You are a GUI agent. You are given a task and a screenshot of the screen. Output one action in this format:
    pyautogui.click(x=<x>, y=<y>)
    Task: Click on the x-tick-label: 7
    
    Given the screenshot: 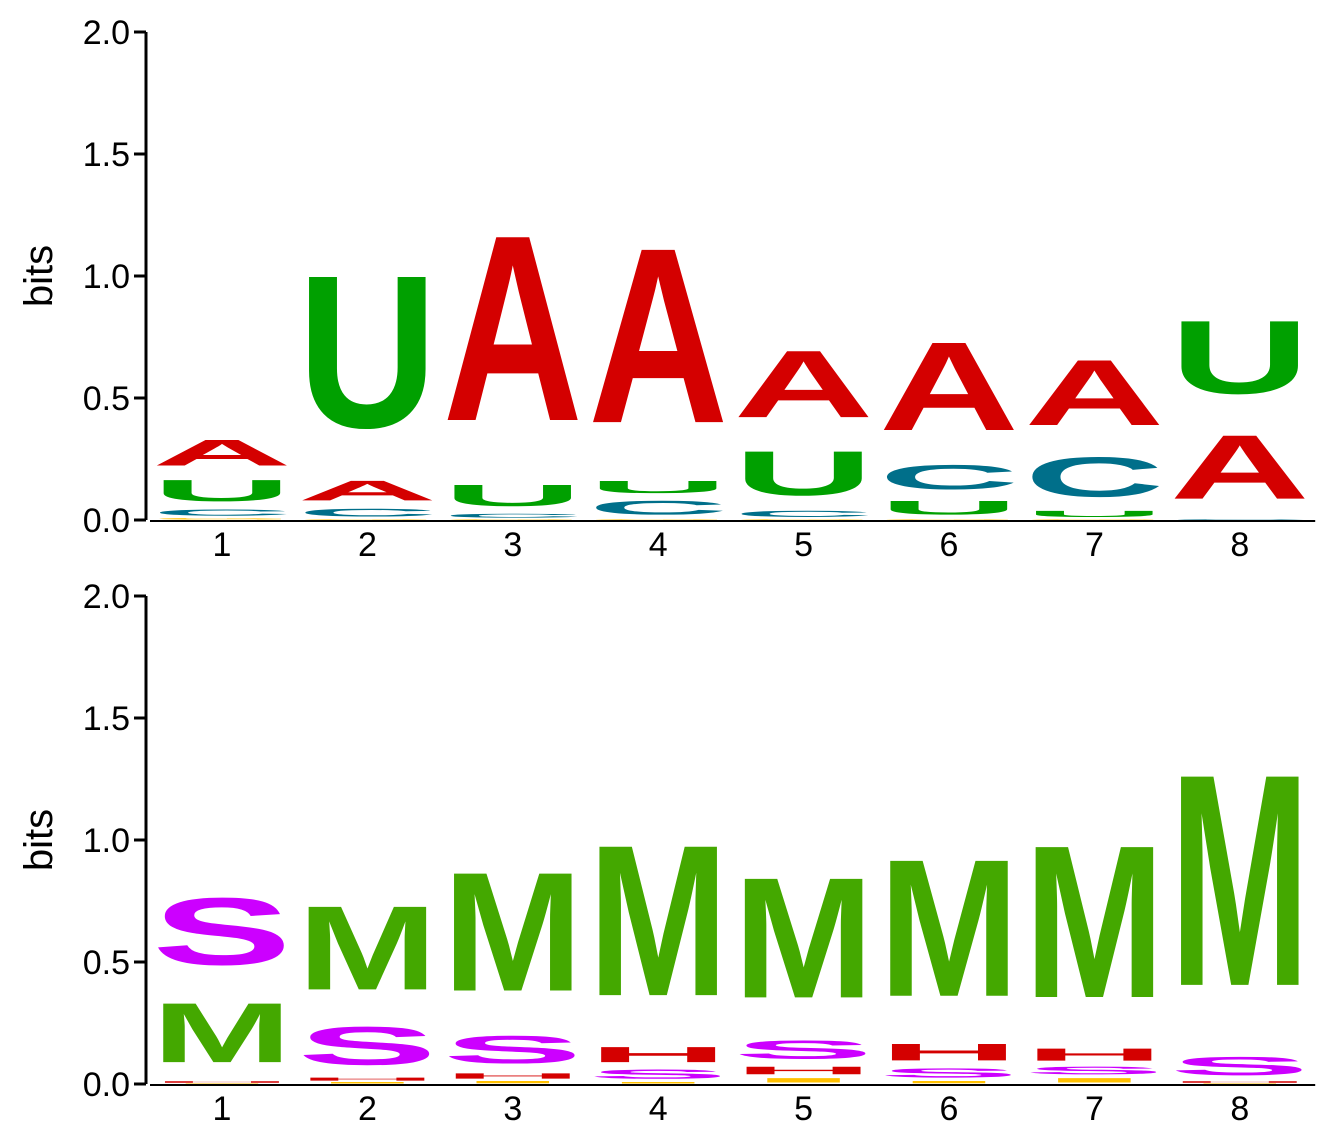 What is the action you would take?
    pyautogui.click(x=1094, y=1109)
    